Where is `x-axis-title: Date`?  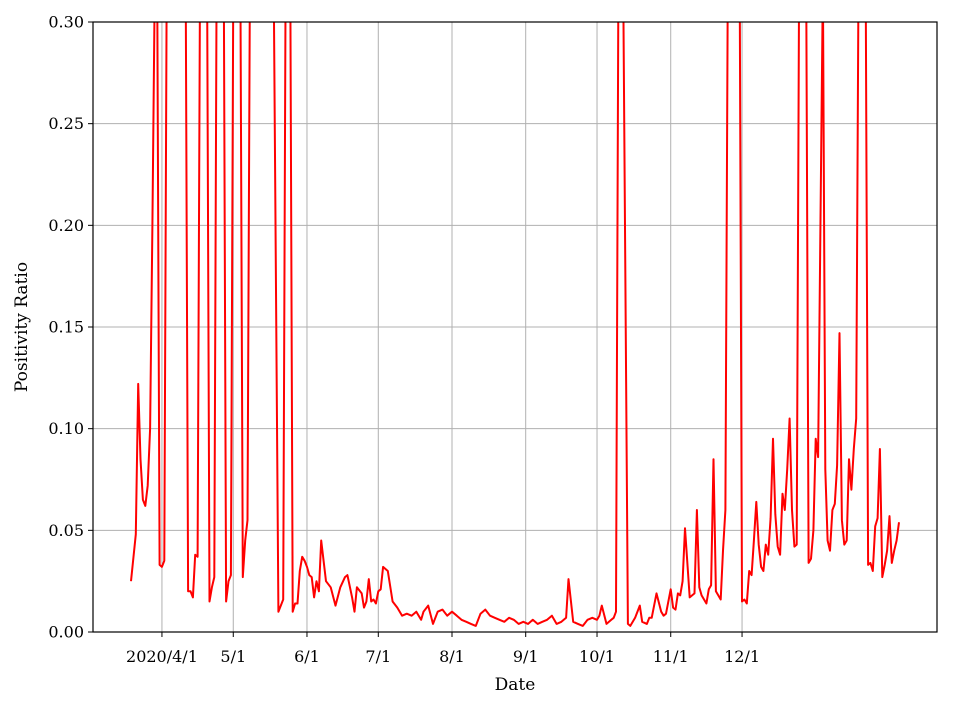
x-axis-title: Date is located at coordinates (515, 685).